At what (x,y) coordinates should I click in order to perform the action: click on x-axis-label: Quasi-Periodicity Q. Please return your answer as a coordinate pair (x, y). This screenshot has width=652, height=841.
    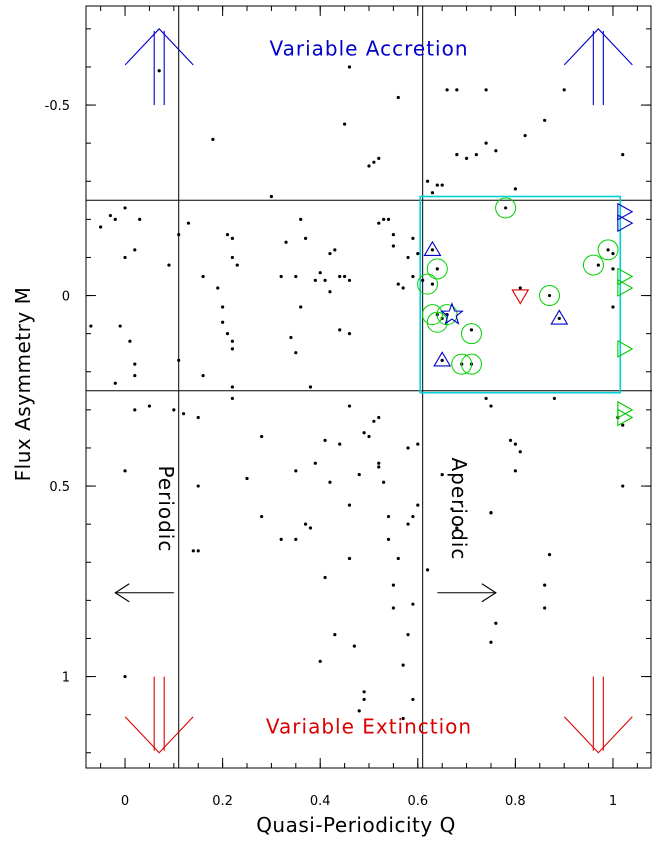
    Looking at the image, I should click on (356, 825).